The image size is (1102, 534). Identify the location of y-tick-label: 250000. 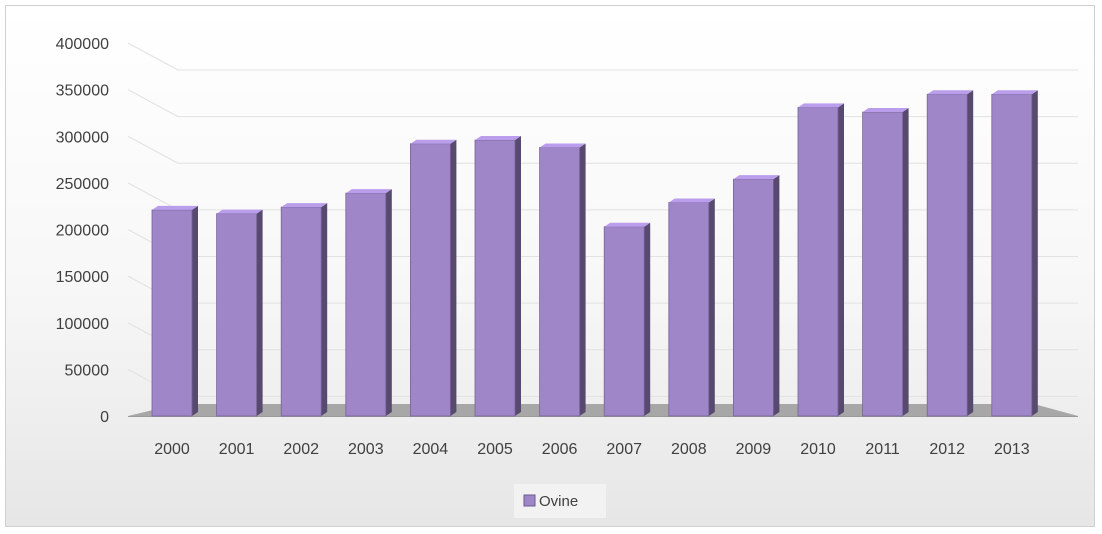
(82, 184).